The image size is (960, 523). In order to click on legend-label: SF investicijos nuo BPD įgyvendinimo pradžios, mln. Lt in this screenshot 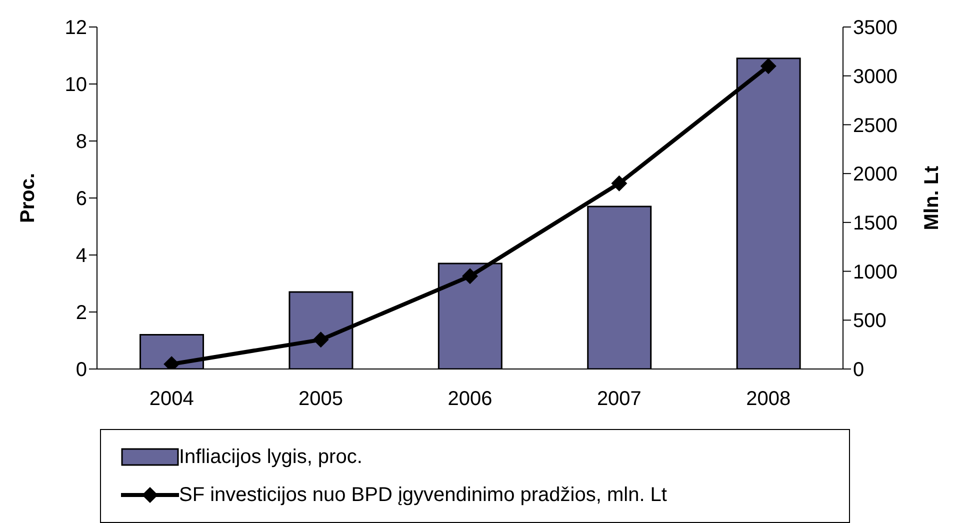, I will do `click(423, 495)`.